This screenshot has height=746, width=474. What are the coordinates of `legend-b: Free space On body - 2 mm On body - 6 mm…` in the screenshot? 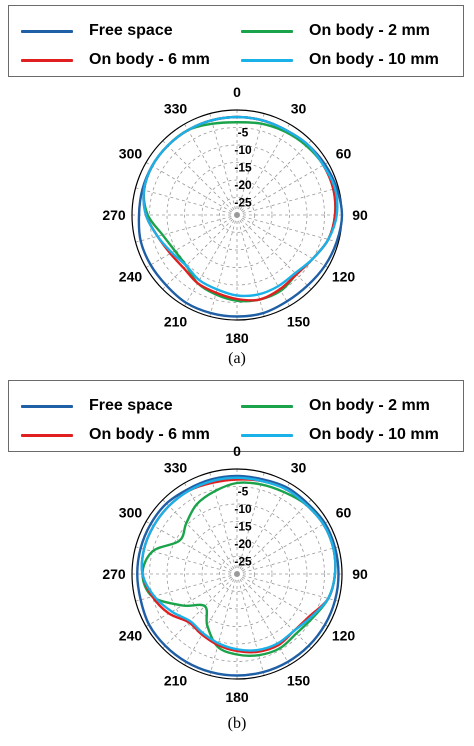 It's located at (236, 416).